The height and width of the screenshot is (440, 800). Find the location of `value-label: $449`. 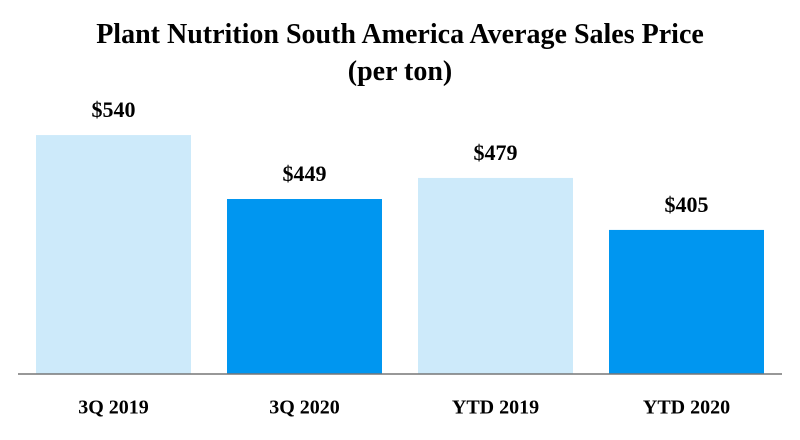

value-label: $449 is located at coordinates (305, 173).